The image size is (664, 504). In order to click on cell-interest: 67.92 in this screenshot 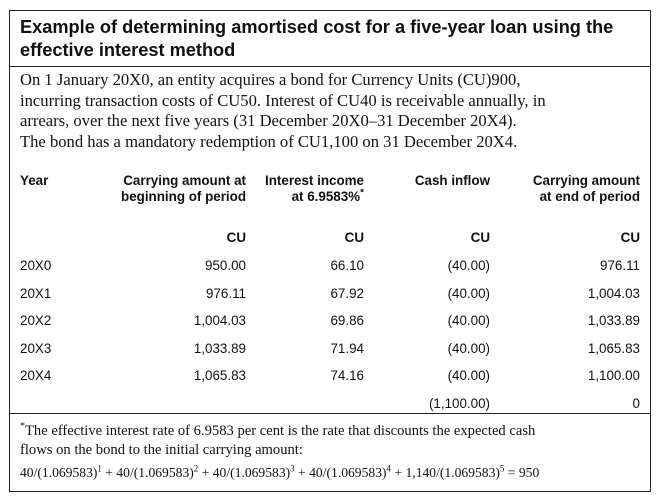, I will do `click(347, 293)`.